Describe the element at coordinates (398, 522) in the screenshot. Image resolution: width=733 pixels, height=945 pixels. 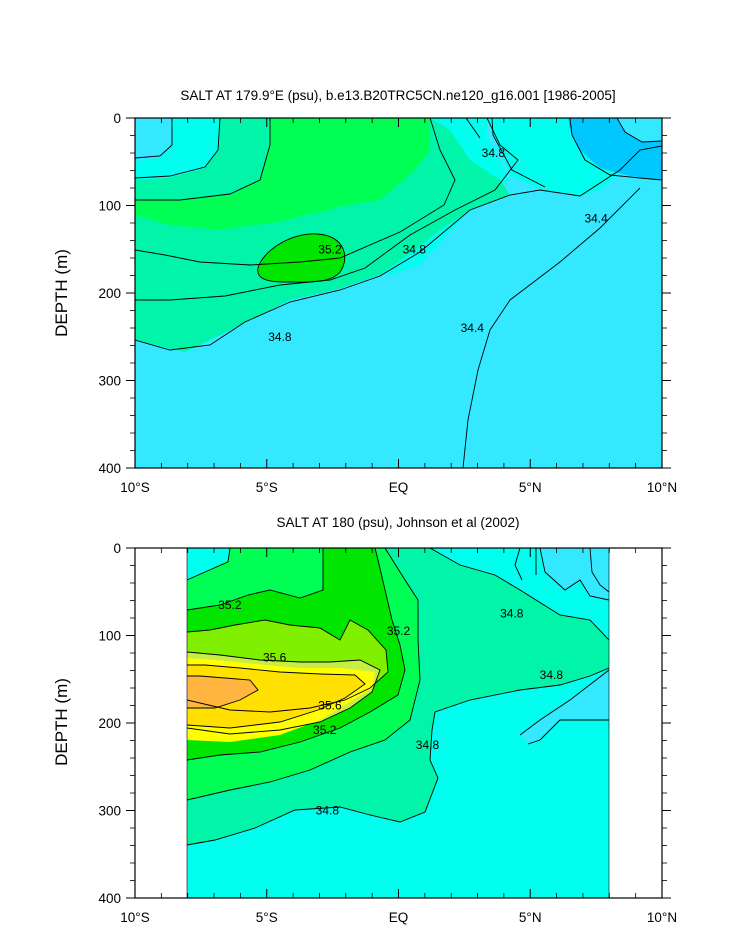
I see `chart-title: SALT AT 180 (psu), Johnson et al (2002)` at that location.